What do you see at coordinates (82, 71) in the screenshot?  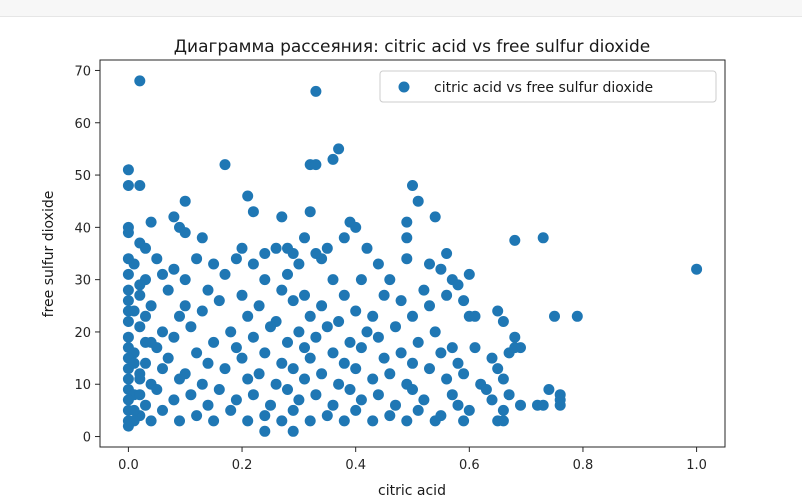 I see `y-tick-label: 70` at bounding box center [82, 71].